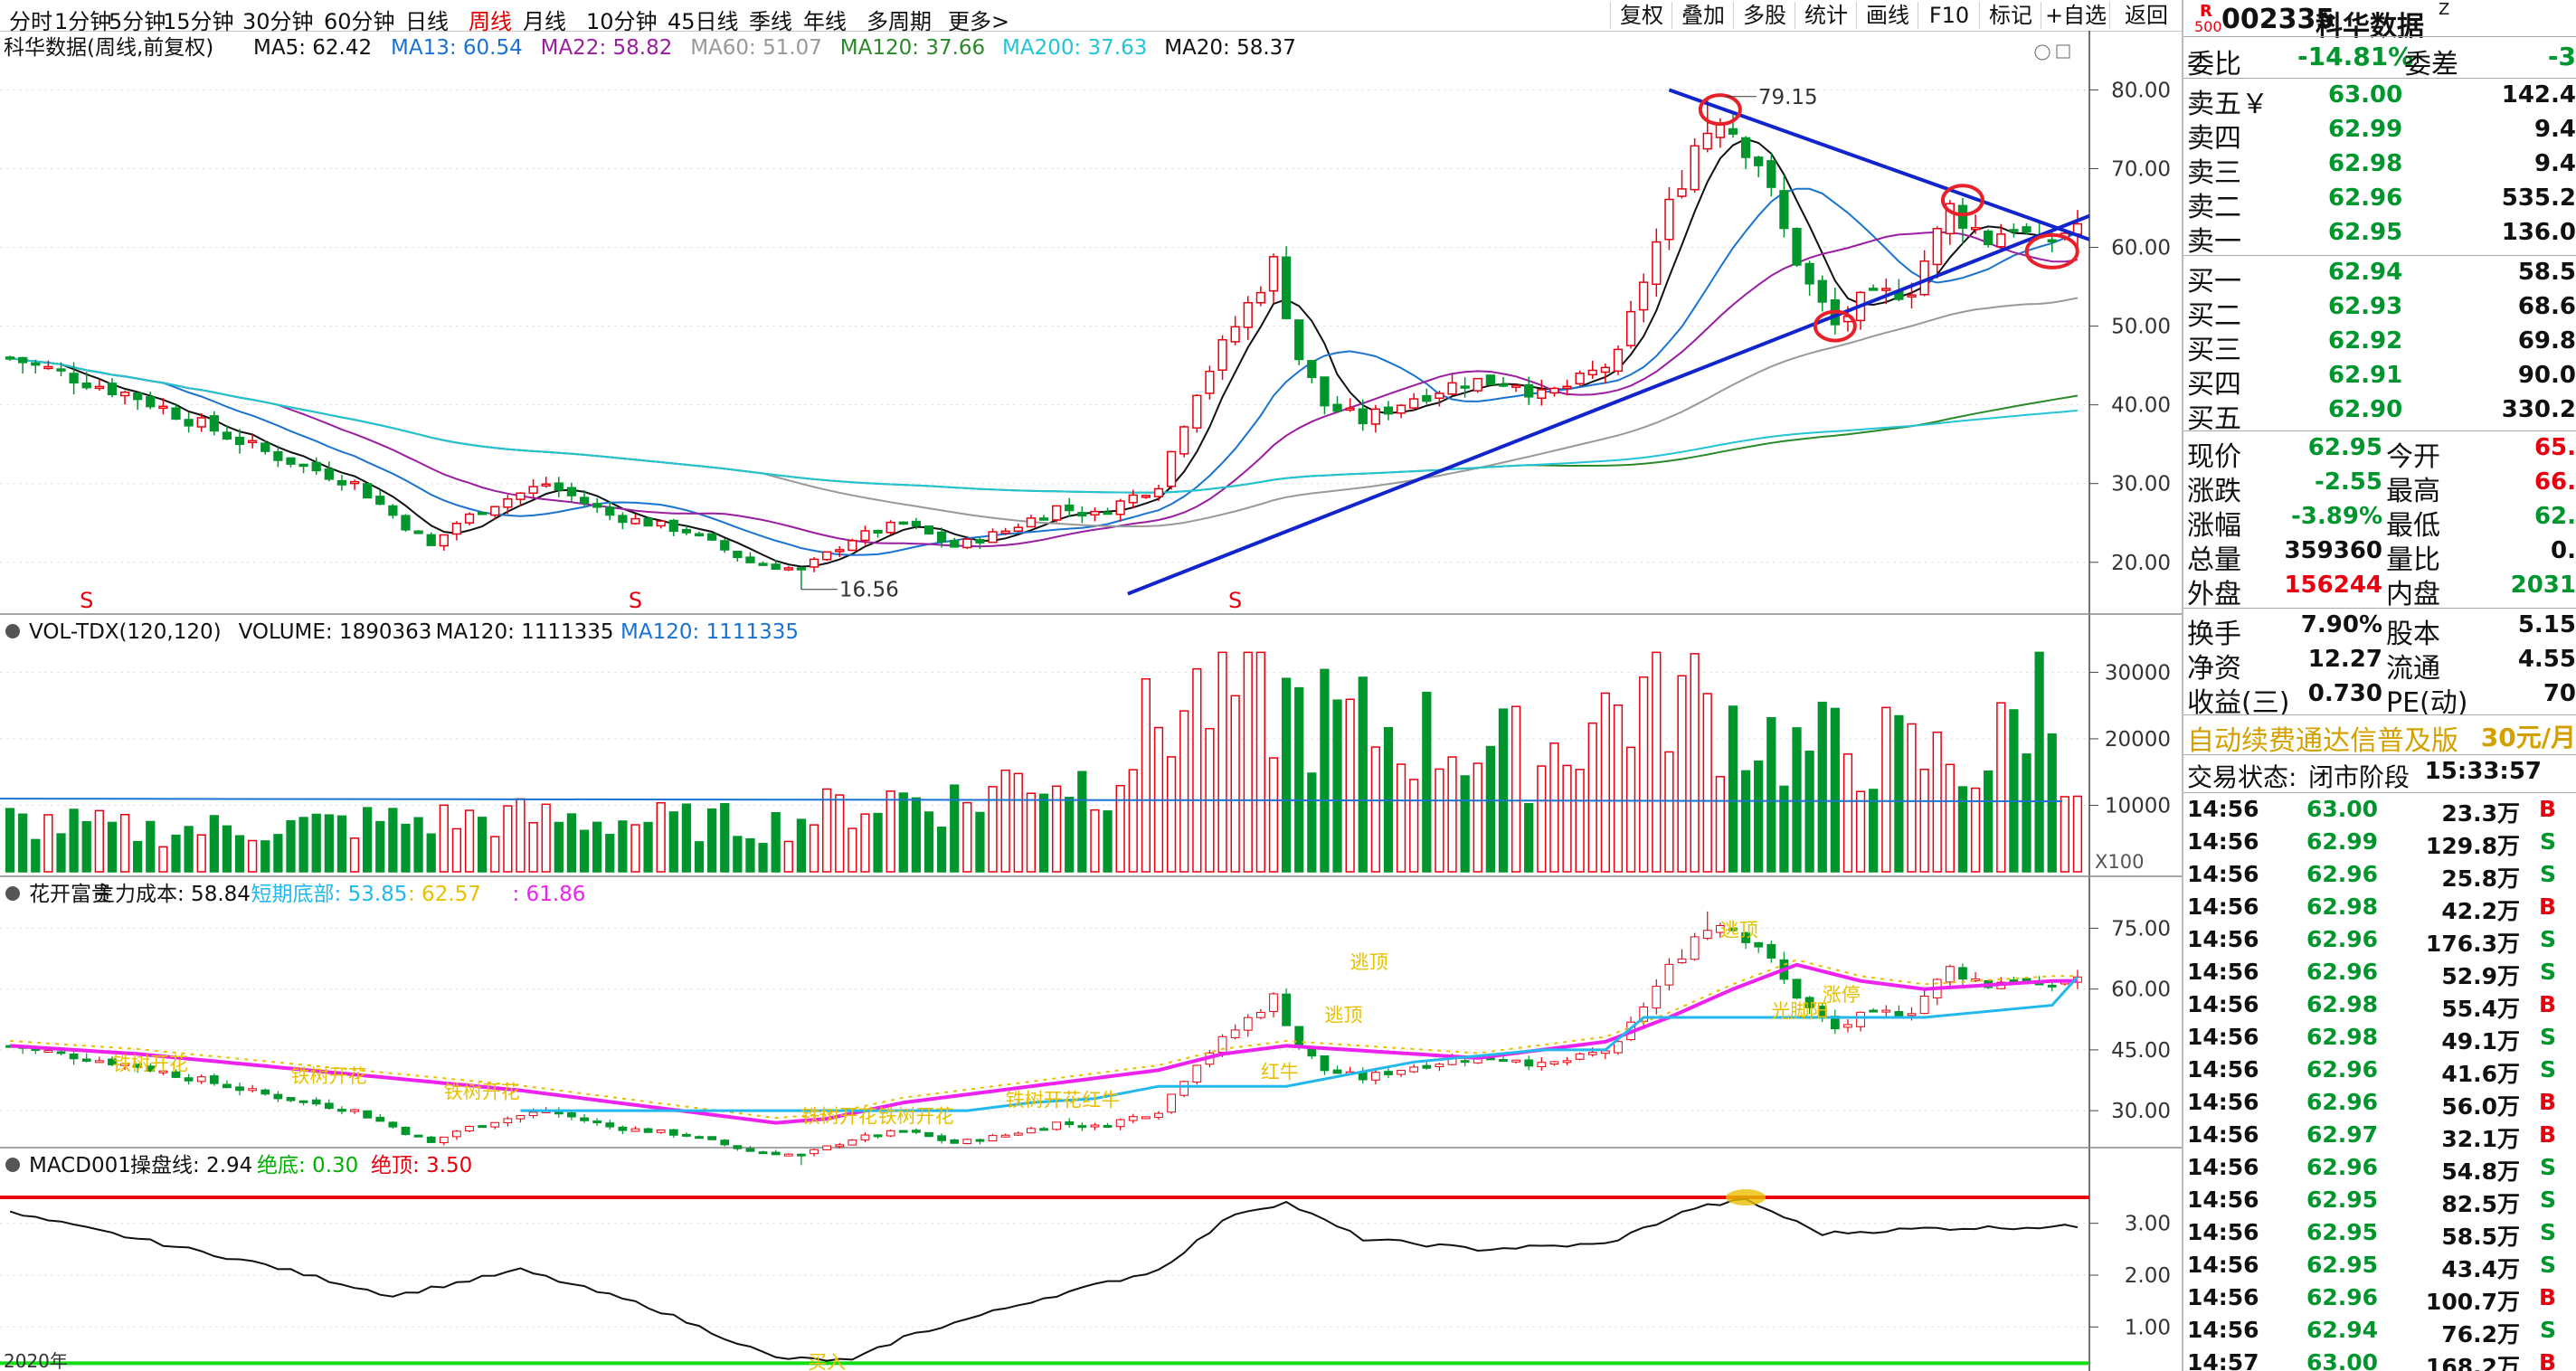  Describe the element at coordinates (2345, 448) in the screenshot. I see `stat-value: 62.95` at that location.